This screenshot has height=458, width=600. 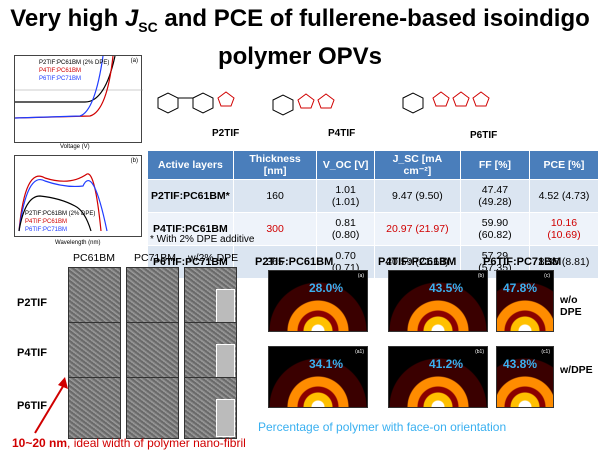 I want to click on structure-label: P6TIF, so click(x=484, y=135).